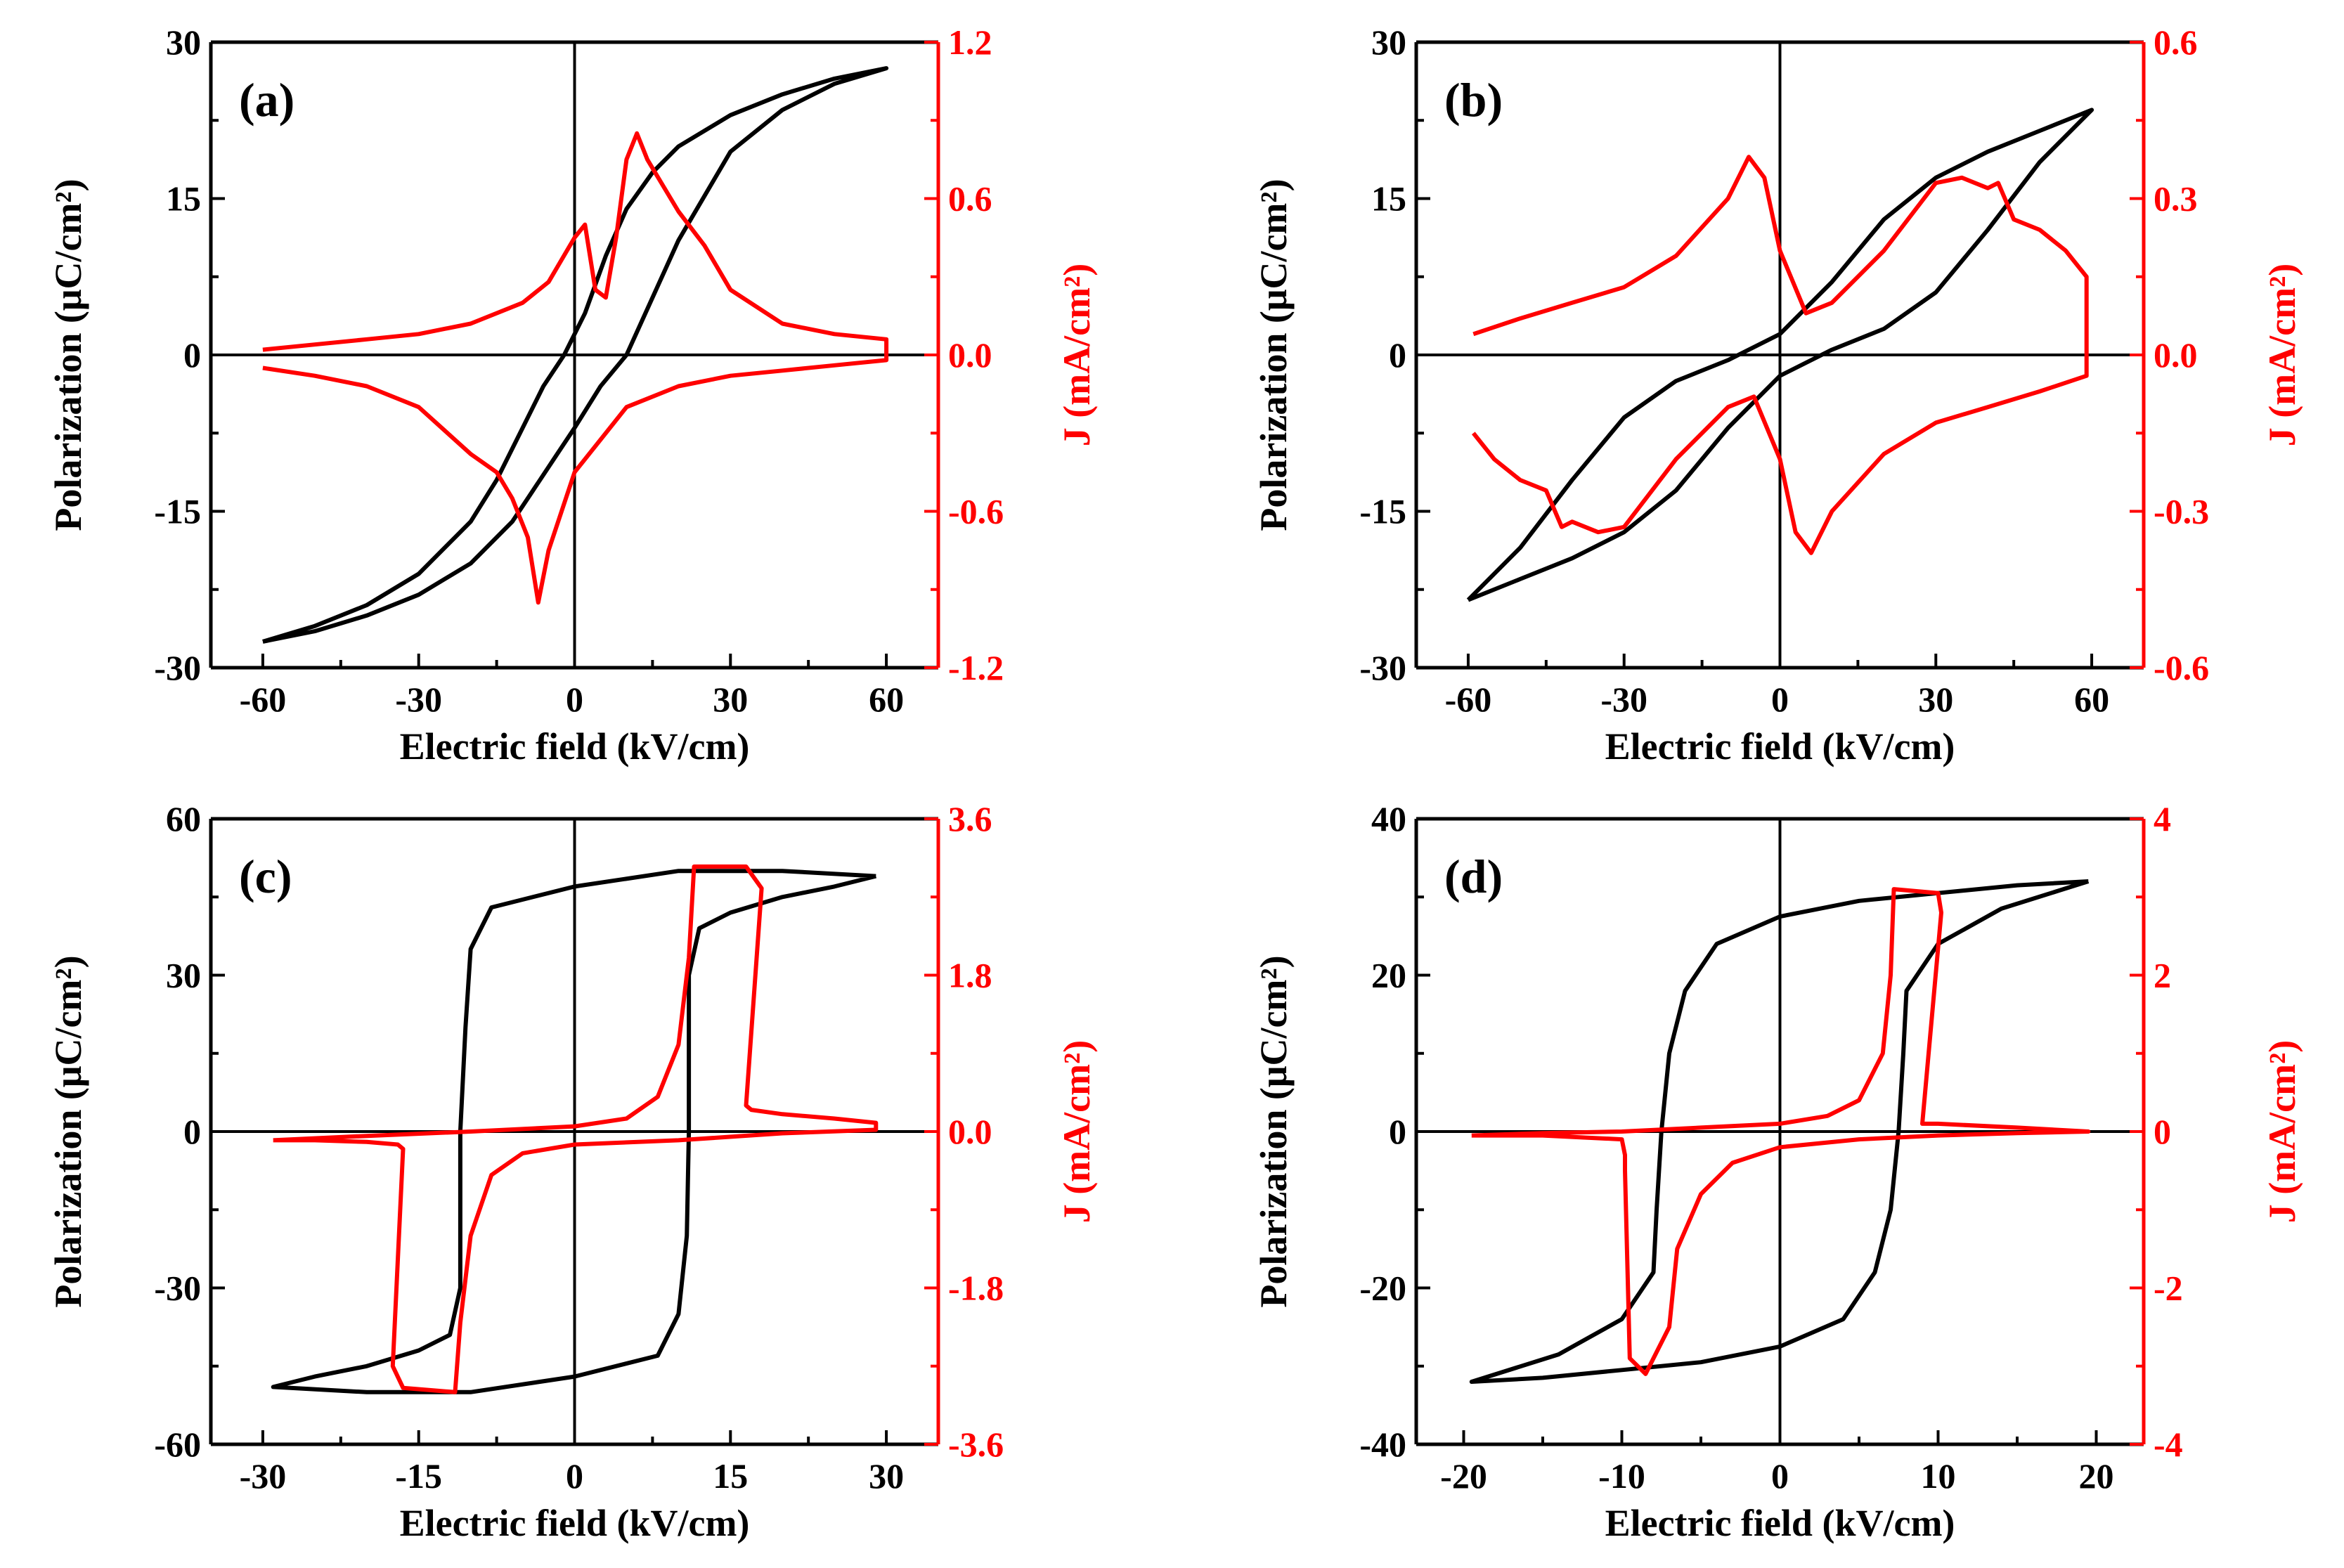  What do you see at coordinates (183, 818) in the screenshot?
I see `y-tick-label: 60` at bounding box center [183, 818].